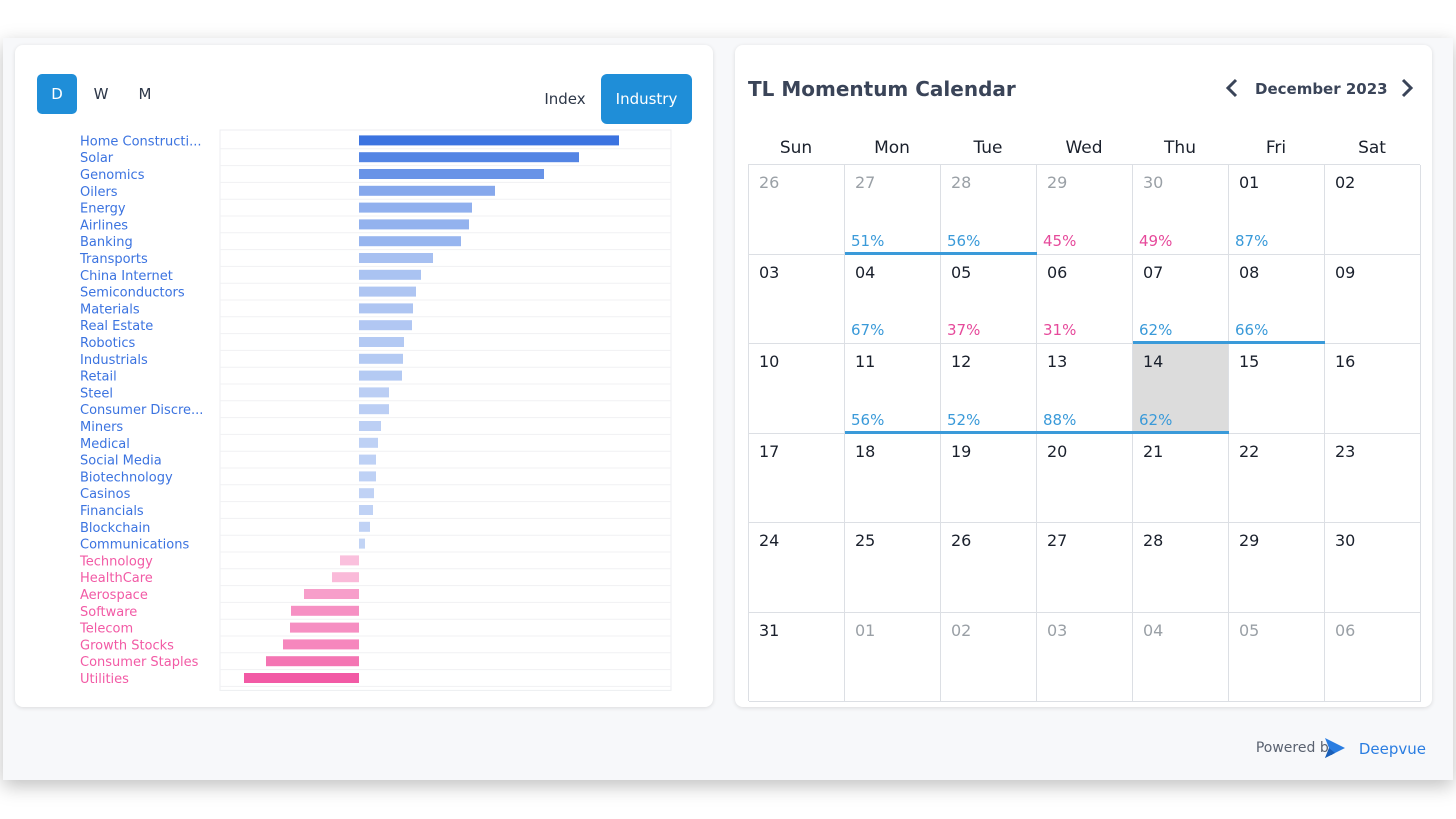 The width and height of the screenshot is (1456, 819). What do you see at coordinates (114, 360) in the screenshot?
I see `category-label: Industrials` at bounding box center [114, 360].